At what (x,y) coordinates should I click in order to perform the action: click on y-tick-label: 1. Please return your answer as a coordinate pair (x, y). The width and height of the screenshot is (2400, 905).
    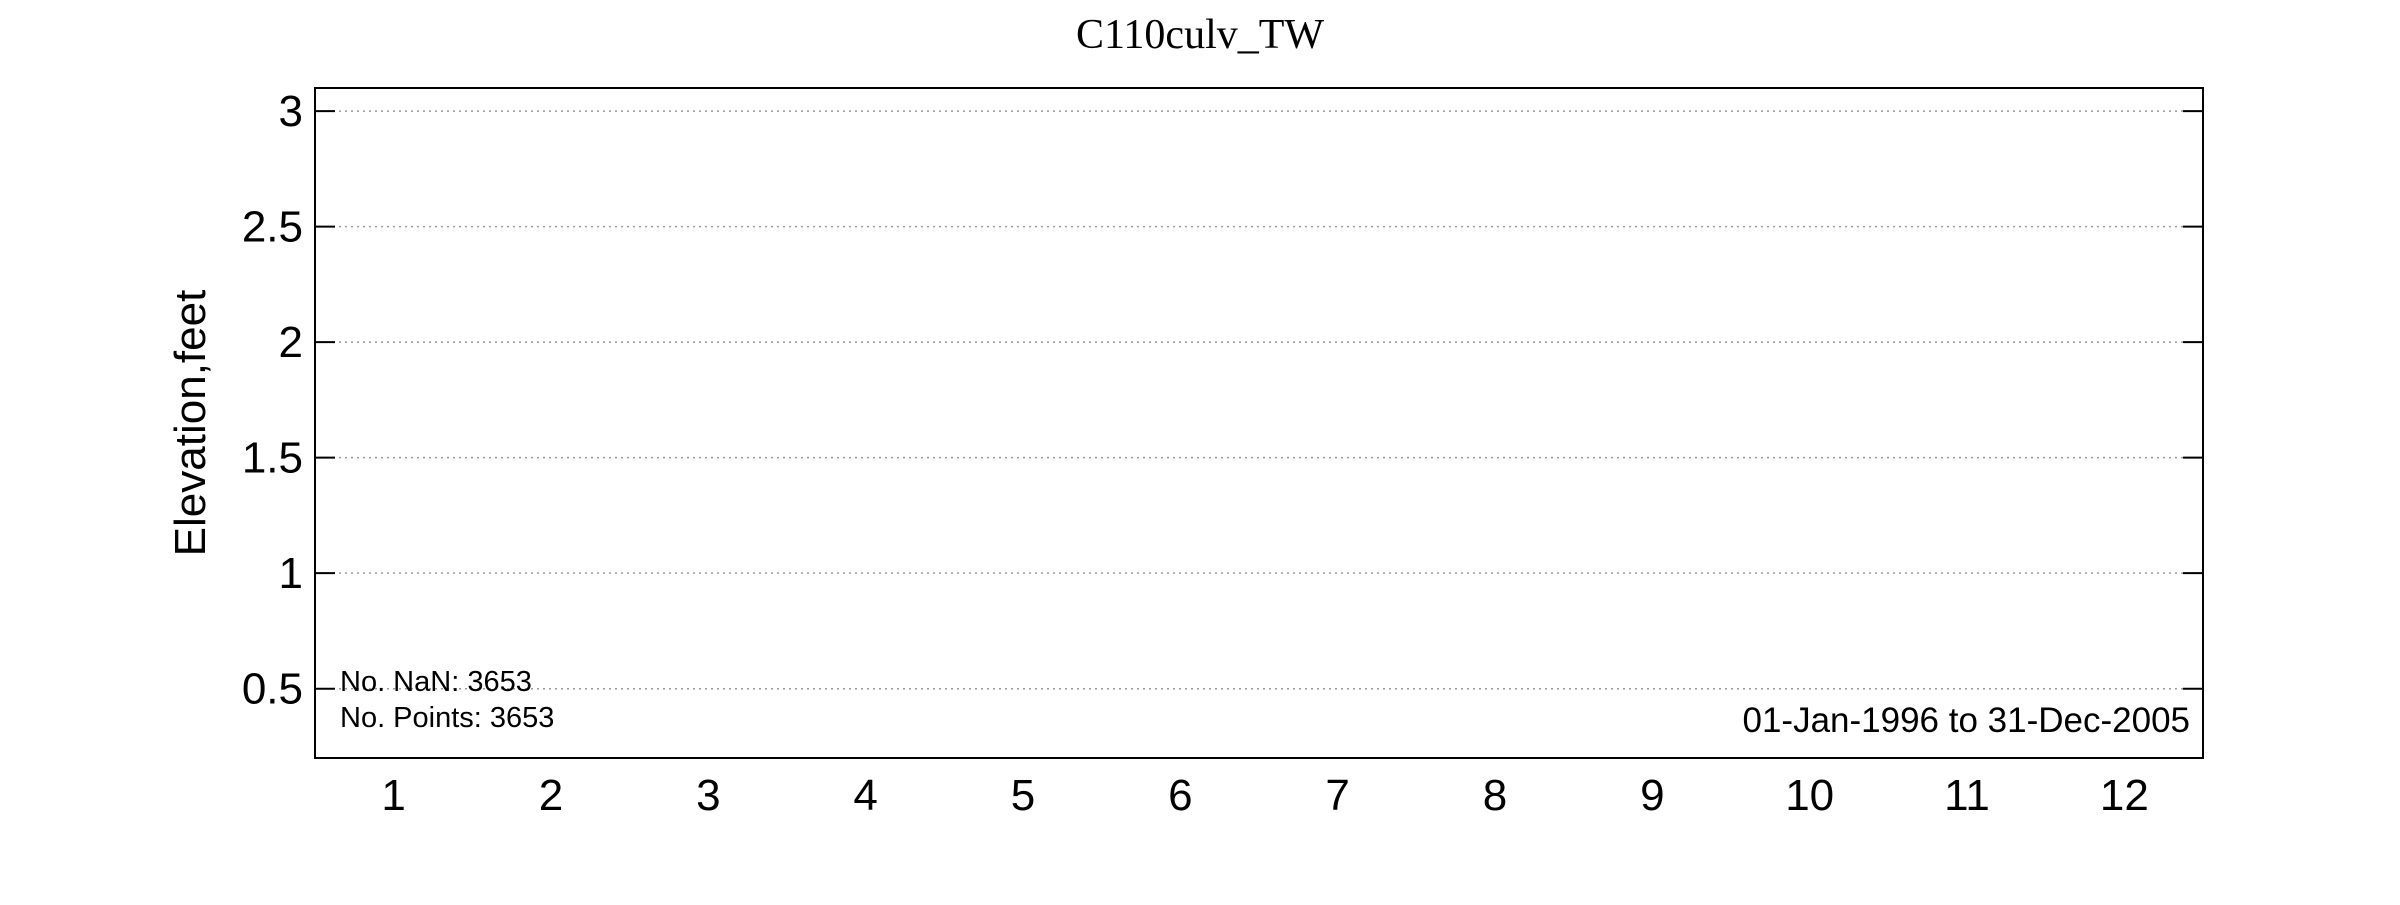
    Looking at the image, I should click on (291, 573).